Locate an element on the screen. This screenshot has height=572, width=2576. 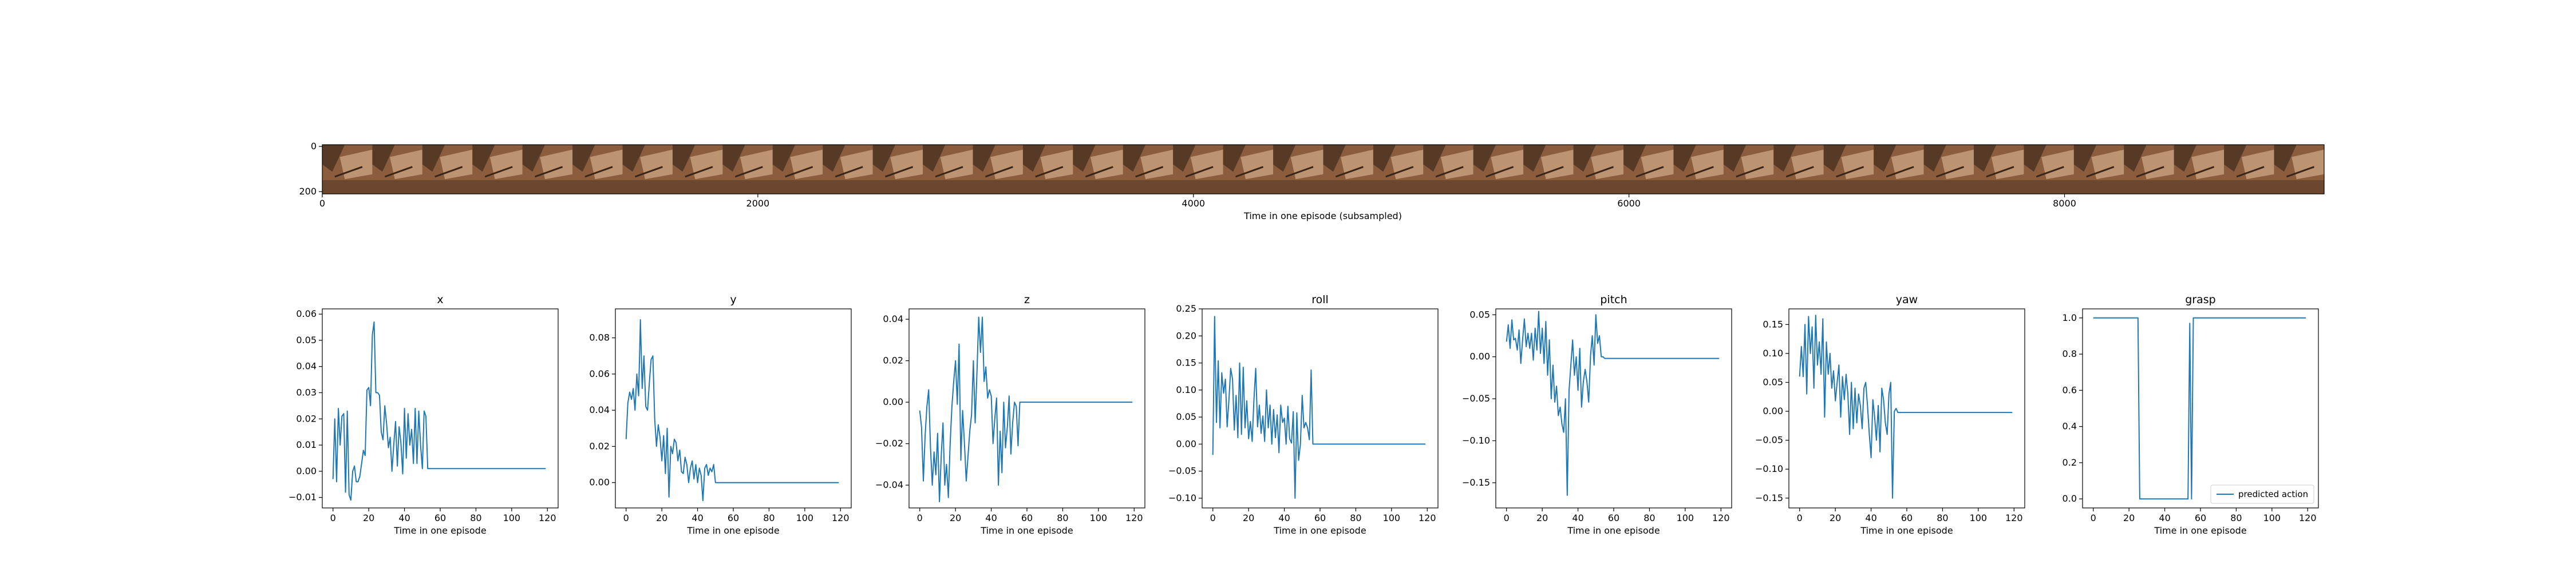
strip-x-tick-label: 0 is located at coordinates (322, 203).